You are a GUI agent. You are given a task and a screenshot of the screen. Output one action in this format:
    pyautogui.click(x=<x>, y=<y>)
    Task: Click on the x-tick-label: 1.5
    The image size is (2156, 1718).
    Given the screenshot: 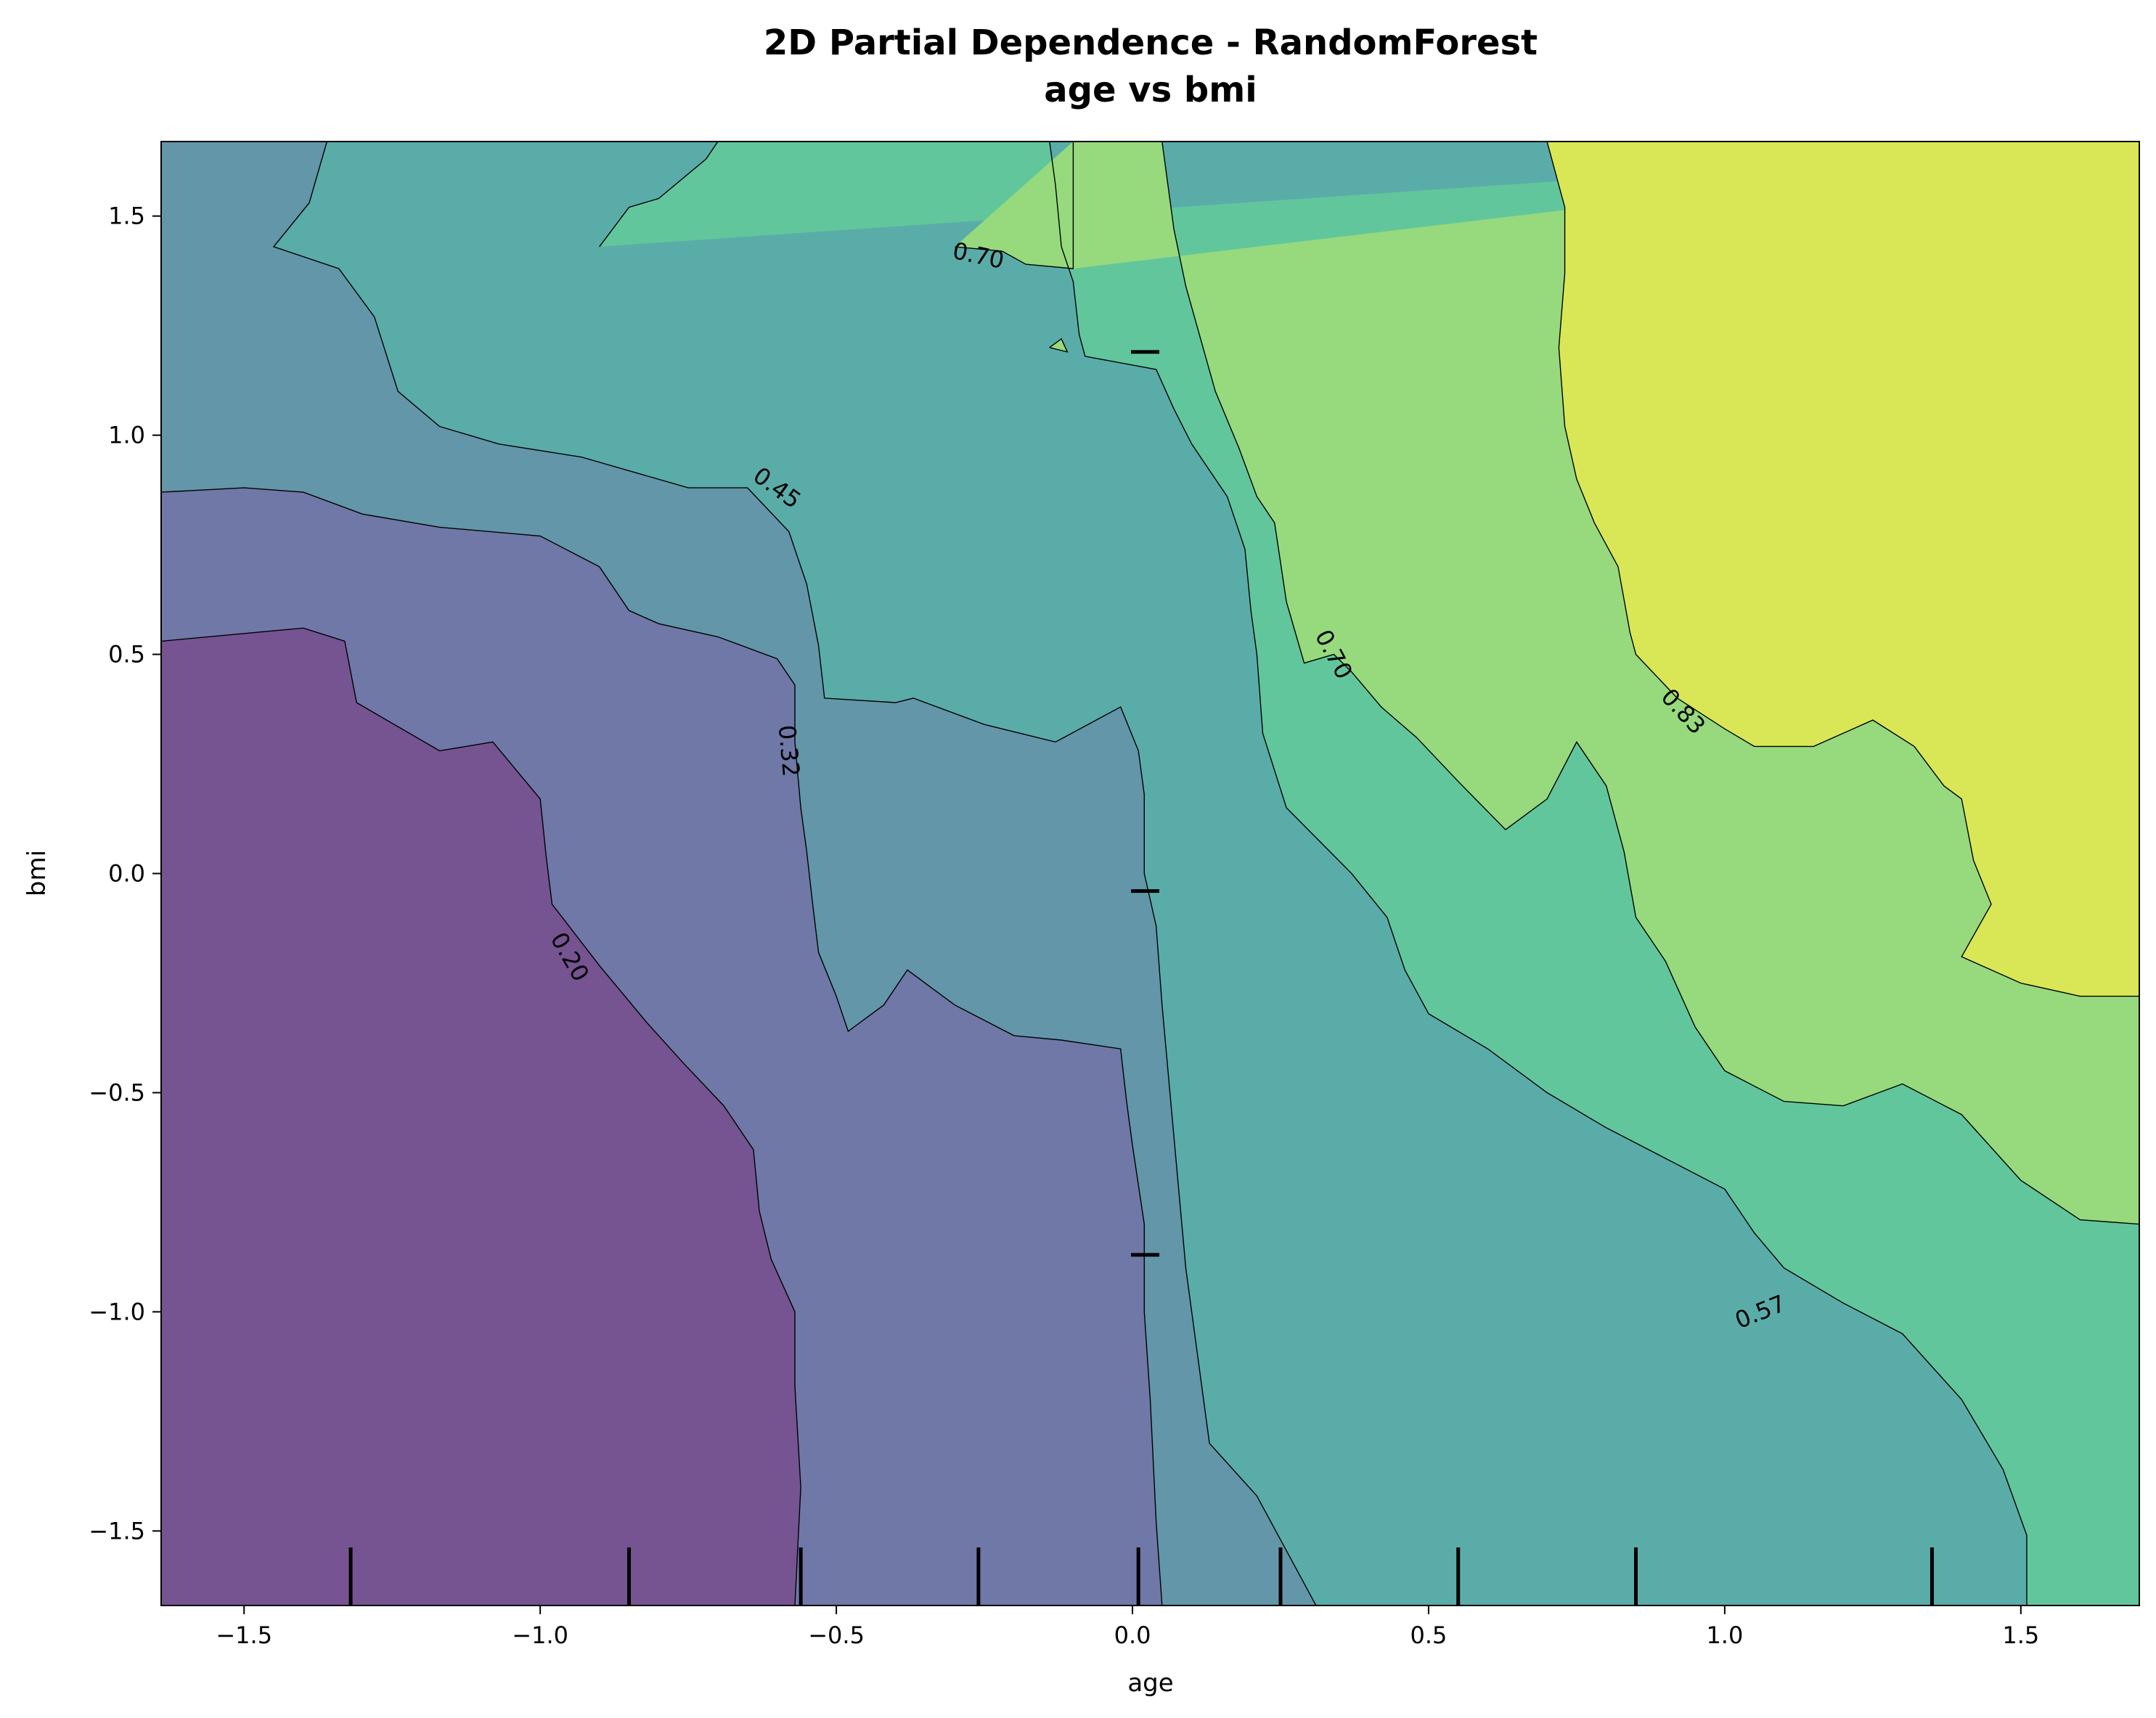 What is the action you would take?
    pyautogui.click(x=2021, y=1635)
    